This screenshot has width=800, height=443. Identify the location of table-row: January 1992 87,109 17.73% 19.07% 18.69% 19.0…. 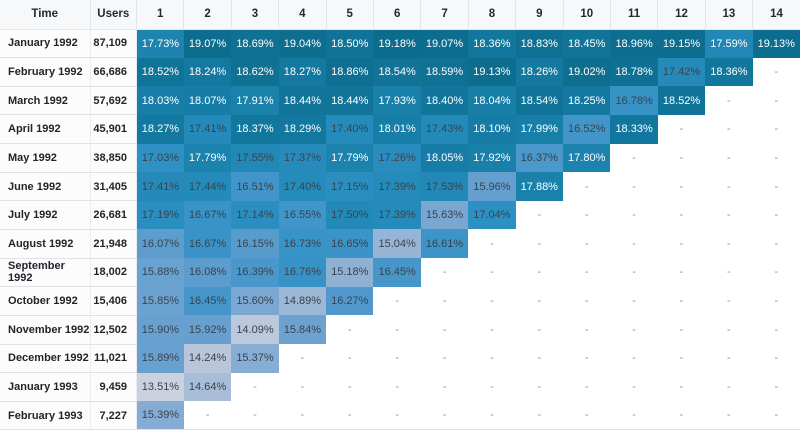
(400, 44).